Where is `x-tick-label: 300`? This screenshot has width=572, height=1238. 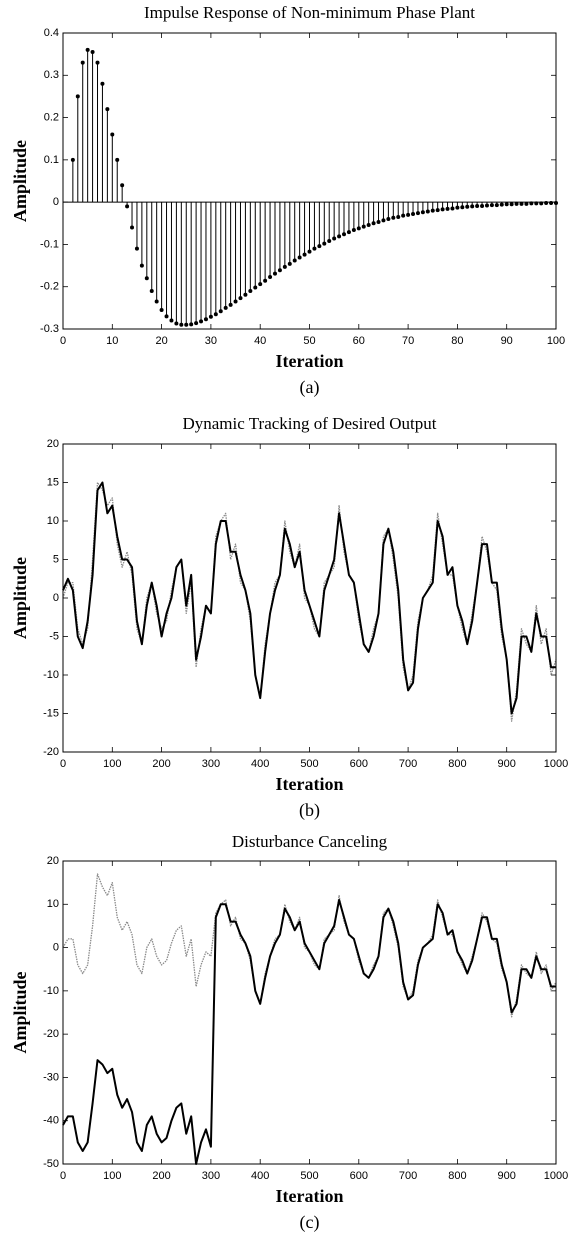 x-tick-label: 300 is located at coordinates (211, 764).